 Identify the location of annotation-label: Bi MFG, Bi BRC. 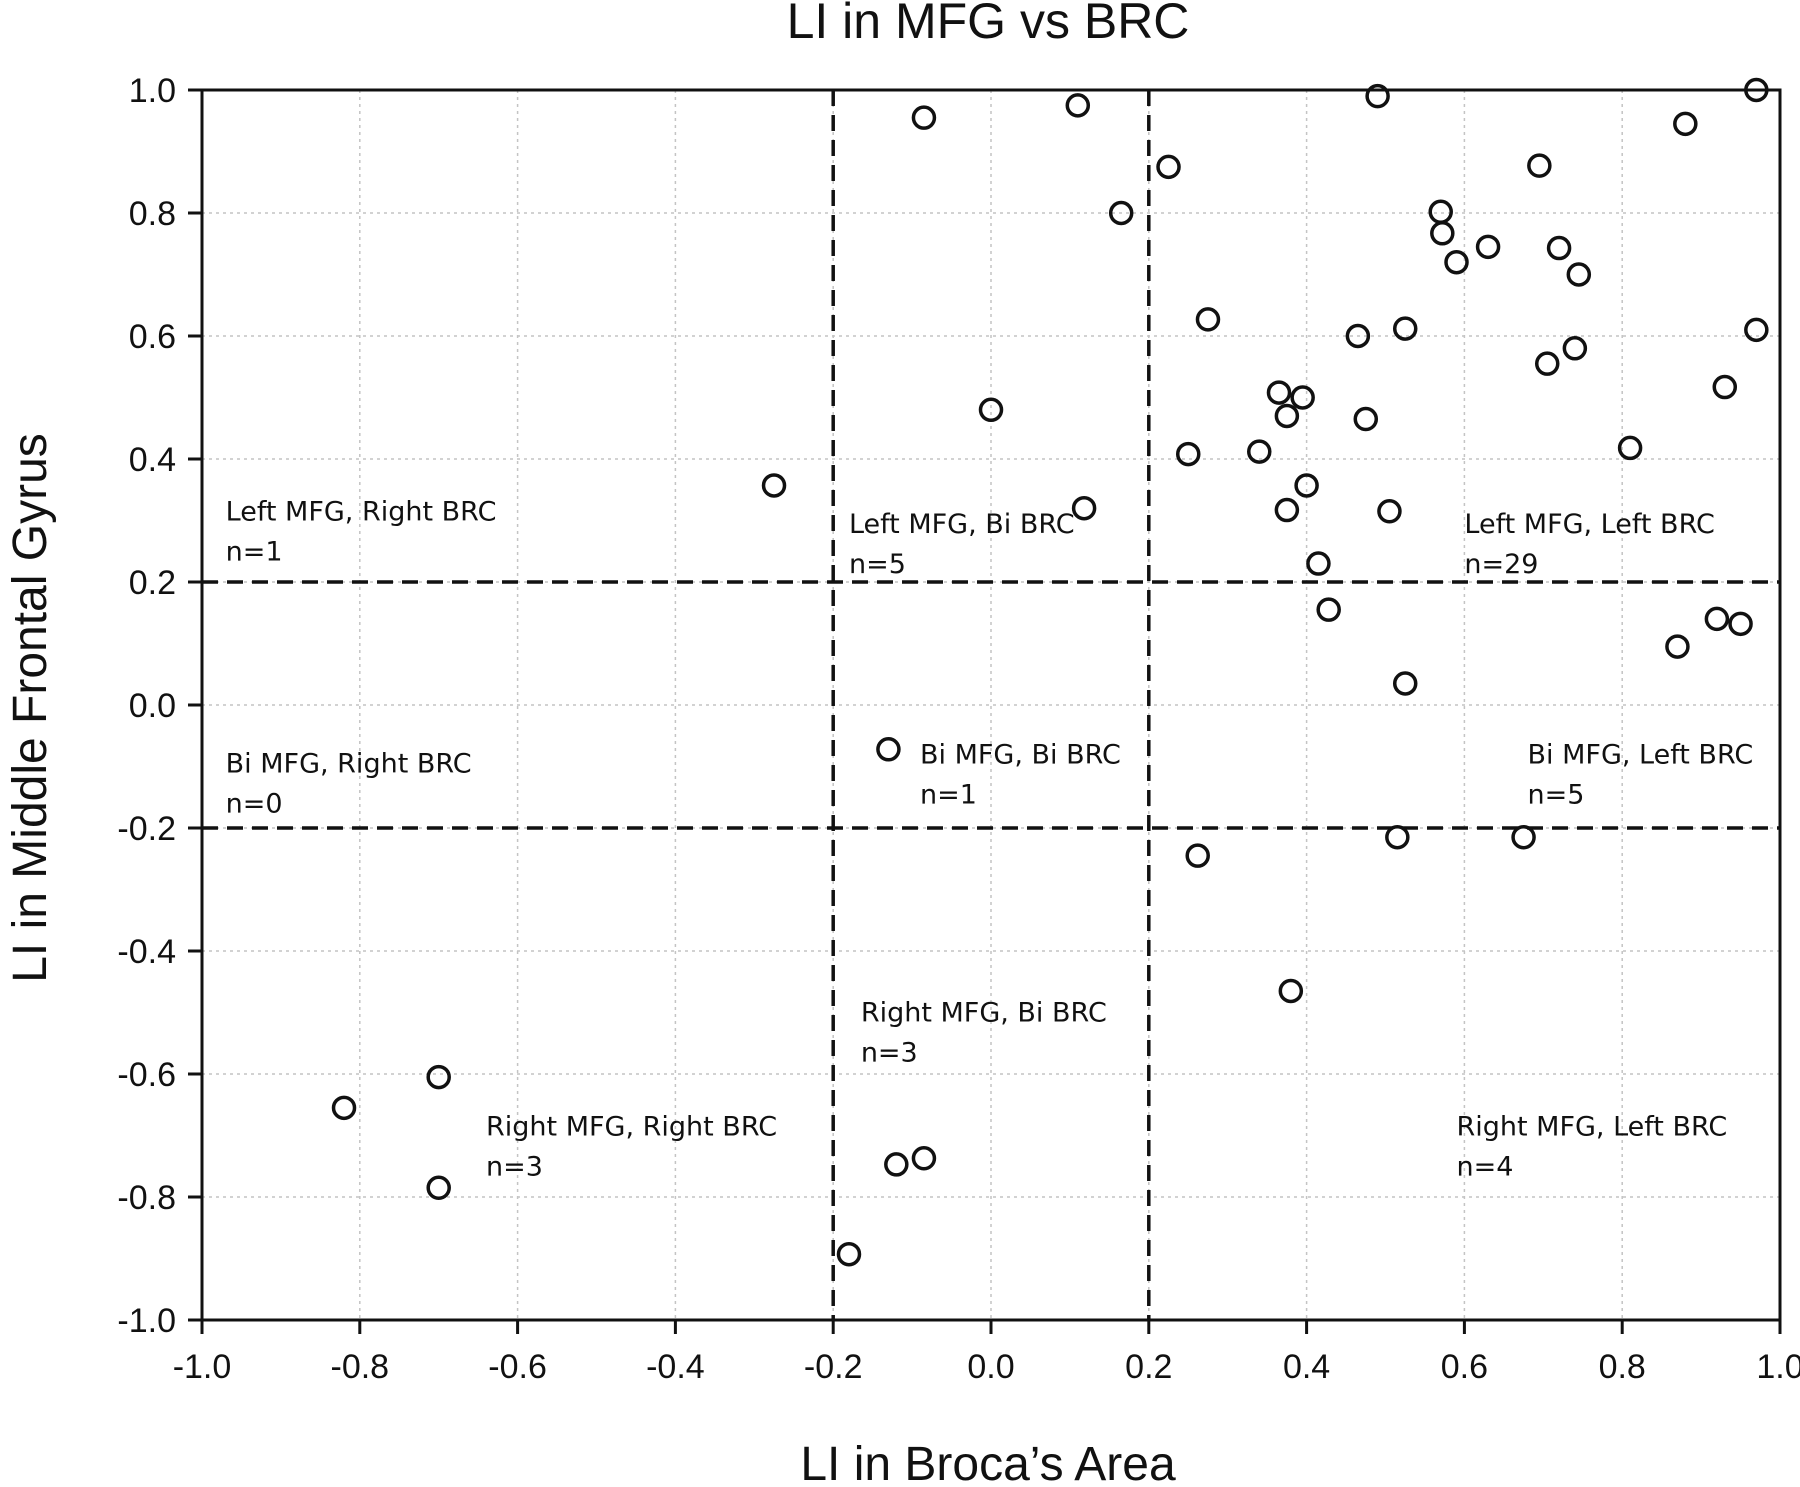
(1020, 754).